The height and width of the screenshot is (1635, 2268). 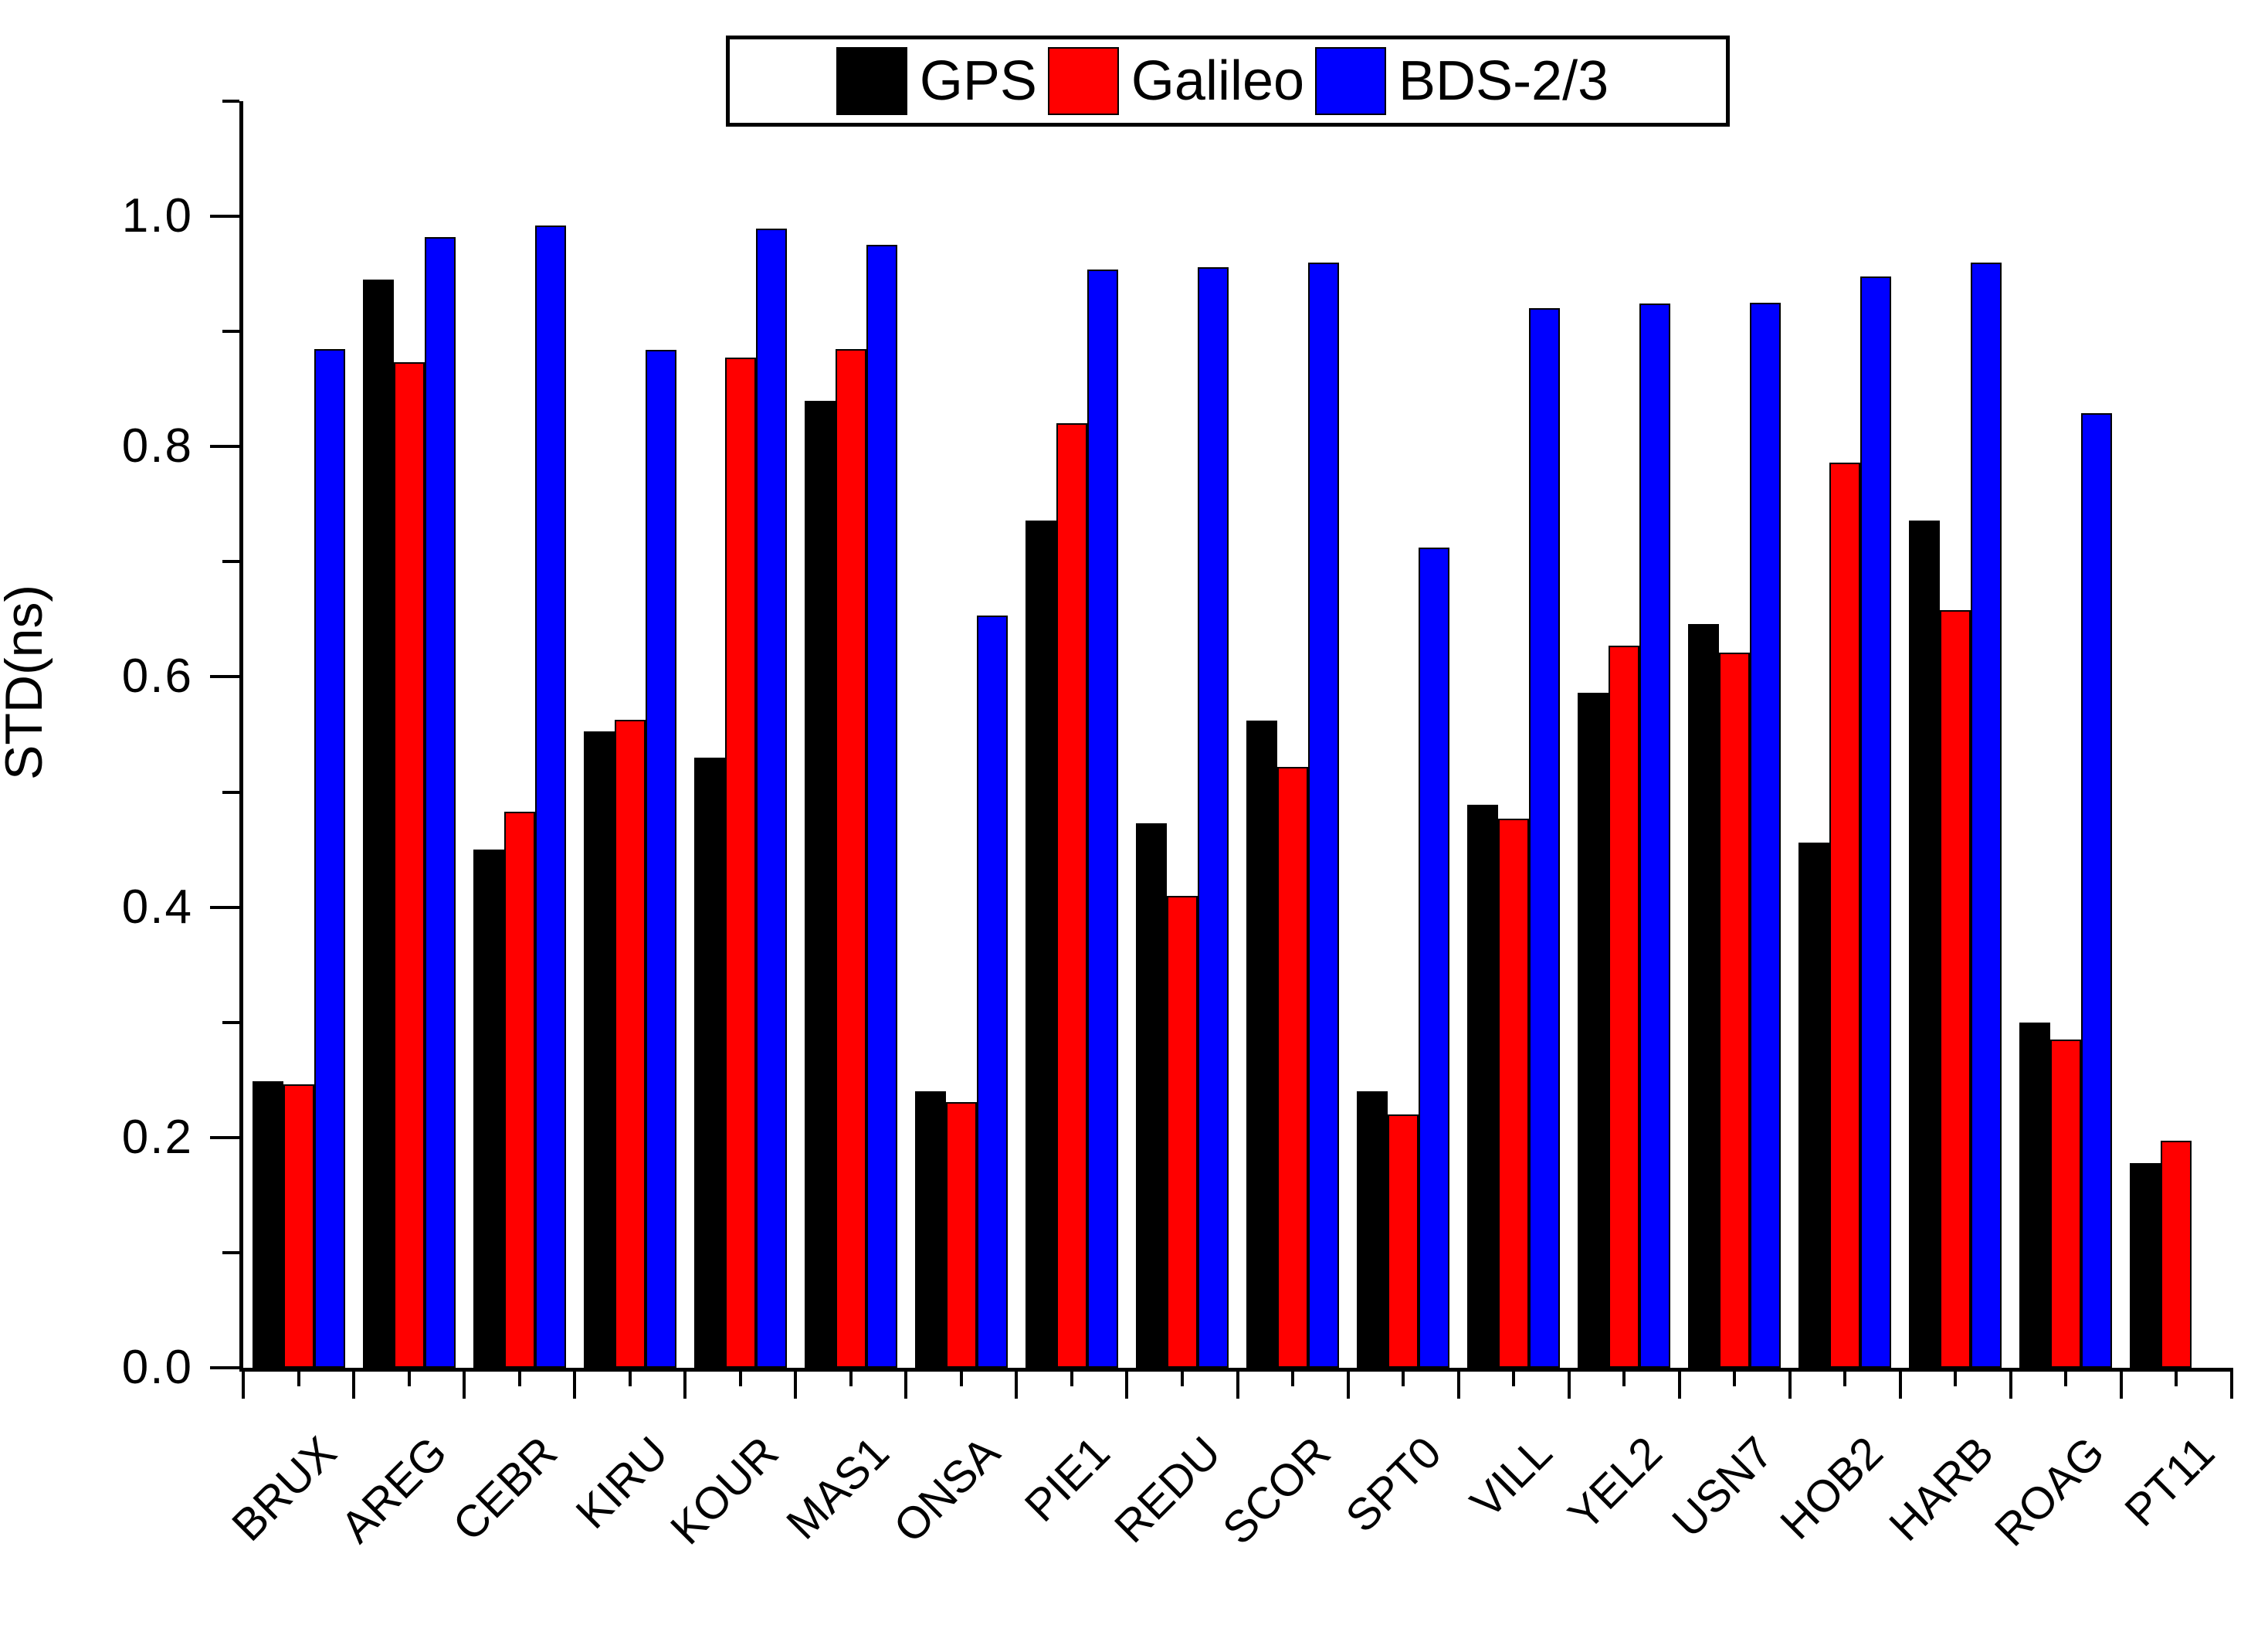 I want to click on legend-item-galileo: Galileo, so click(x=1181, y=81).